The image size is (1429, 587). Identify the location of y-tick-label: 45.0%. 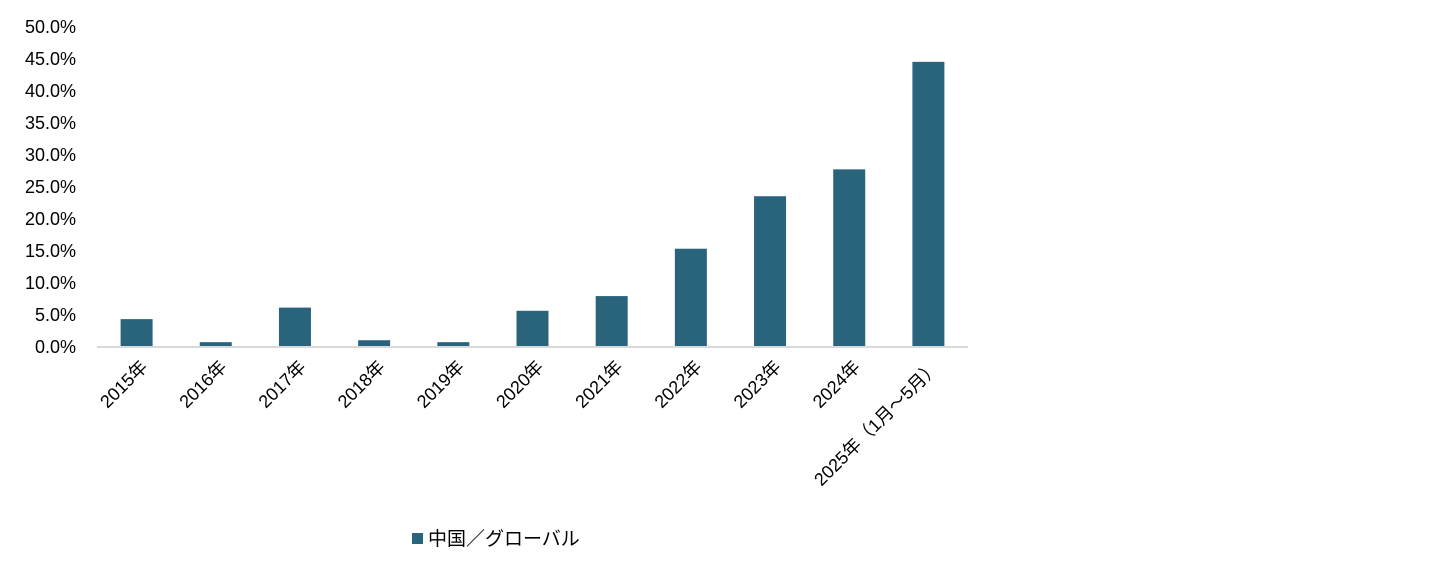
(50, 59).